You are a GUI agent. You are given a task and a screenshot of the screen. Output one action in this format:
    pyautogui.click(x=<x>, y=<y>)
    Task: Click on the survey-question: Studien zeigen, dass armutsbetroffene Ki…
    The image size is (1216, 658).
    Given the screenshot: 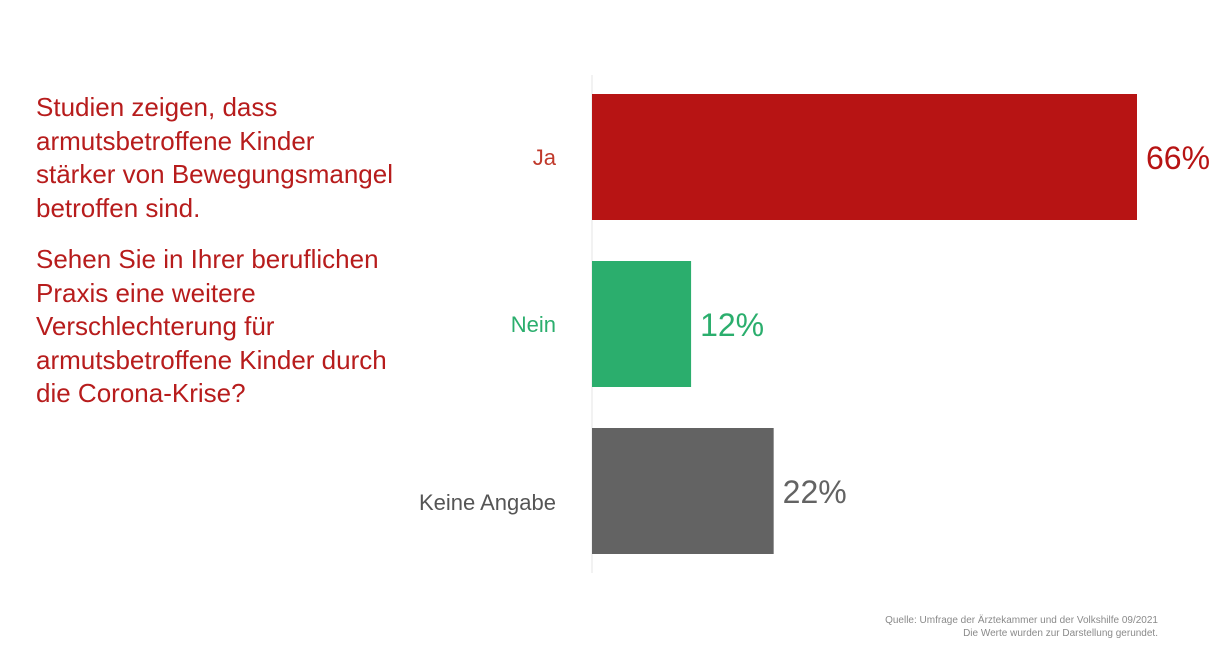 What is the action you would take?
    pyautogui.click(x=216, y=251)
    